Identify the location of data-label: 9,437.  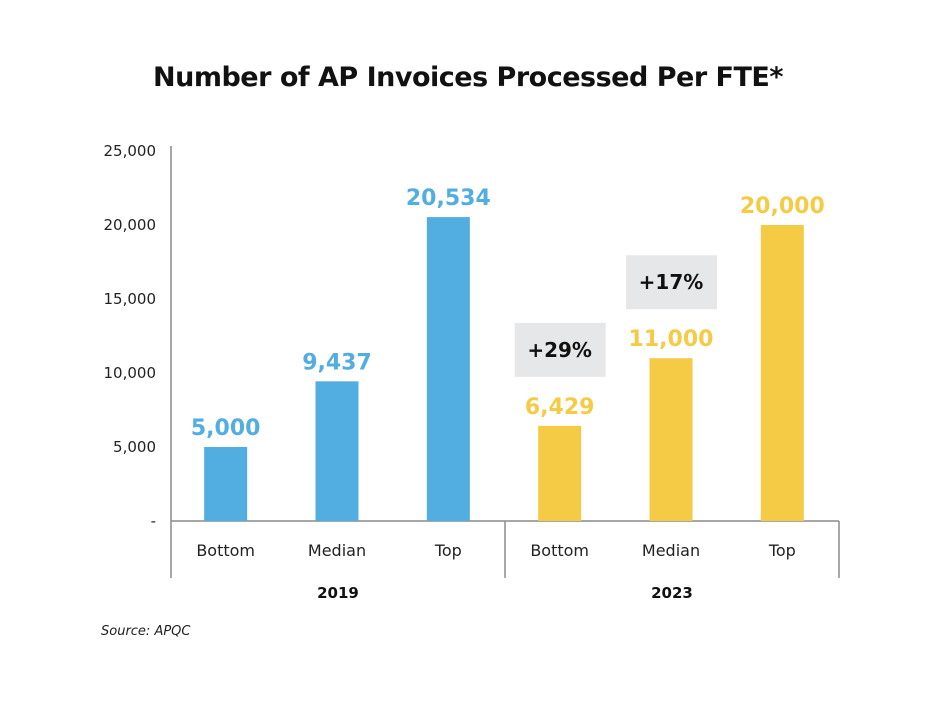
(337, 362).